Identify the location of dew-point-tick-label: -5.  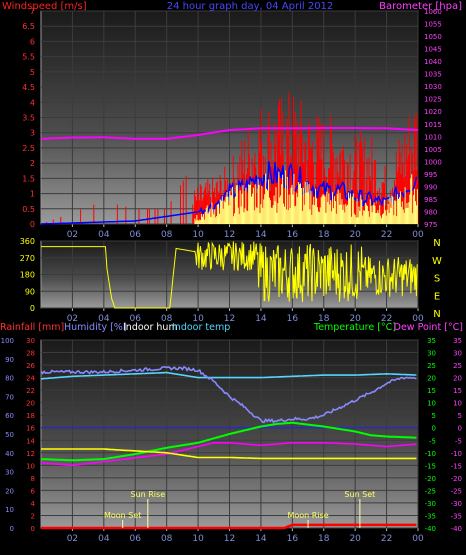
(458, 441).